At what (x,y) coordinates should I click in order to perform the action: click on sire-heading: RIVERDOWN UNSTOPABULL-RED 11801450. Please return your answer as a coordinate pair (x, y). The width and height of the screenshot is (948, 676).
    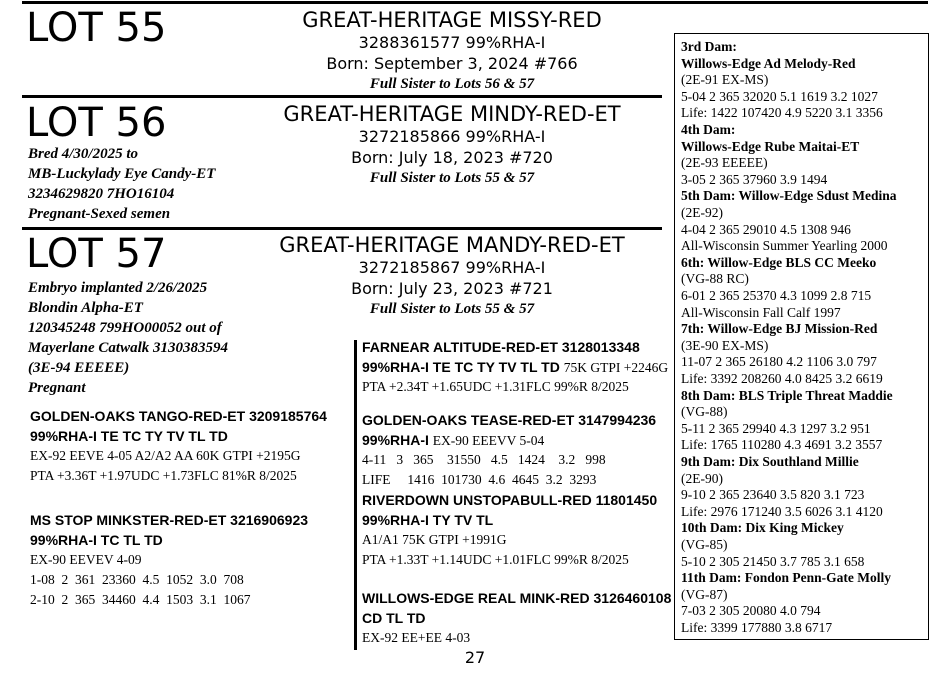
    Looking at the image, I should click on (510, 500).